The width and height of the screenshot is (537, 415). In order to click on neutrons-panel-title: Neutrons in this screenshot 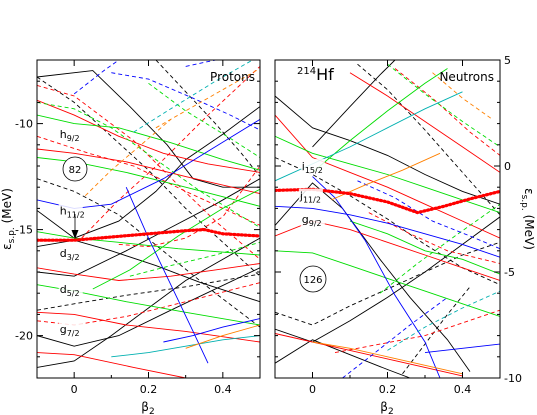, I will do `click(466, 77)`.